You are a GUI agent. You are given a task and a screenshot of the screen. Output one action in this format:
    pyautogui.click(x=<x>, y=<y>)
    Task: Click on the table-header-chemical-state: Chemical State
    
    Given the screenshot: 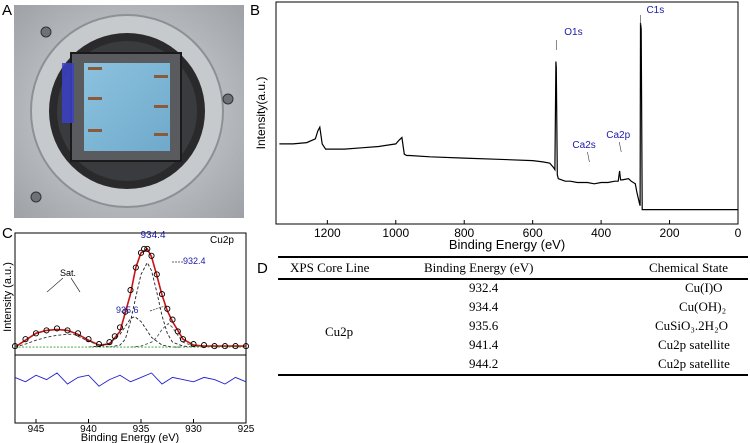 What is the action you would take?
    pyautogui.click(x=689, y=267)
    